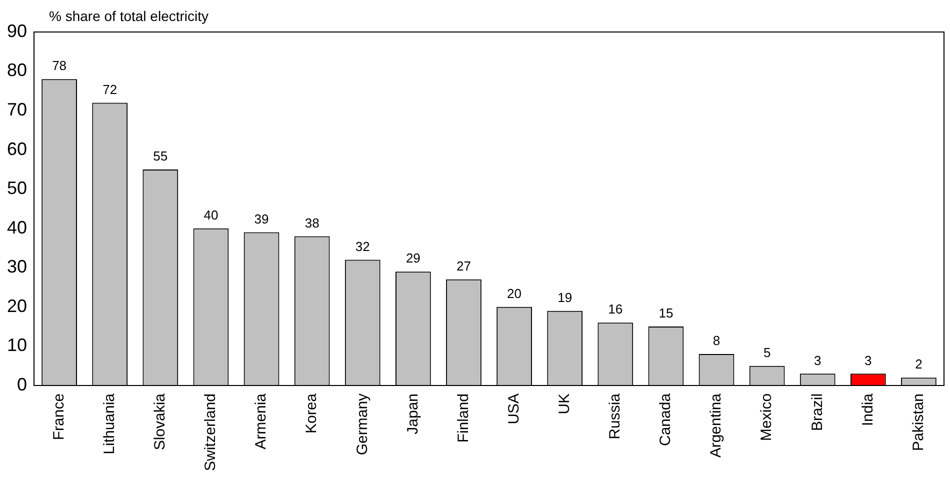  Describe the element at coordinates (767, 352) in the screenshot. I see `data-label: 5` at that location.